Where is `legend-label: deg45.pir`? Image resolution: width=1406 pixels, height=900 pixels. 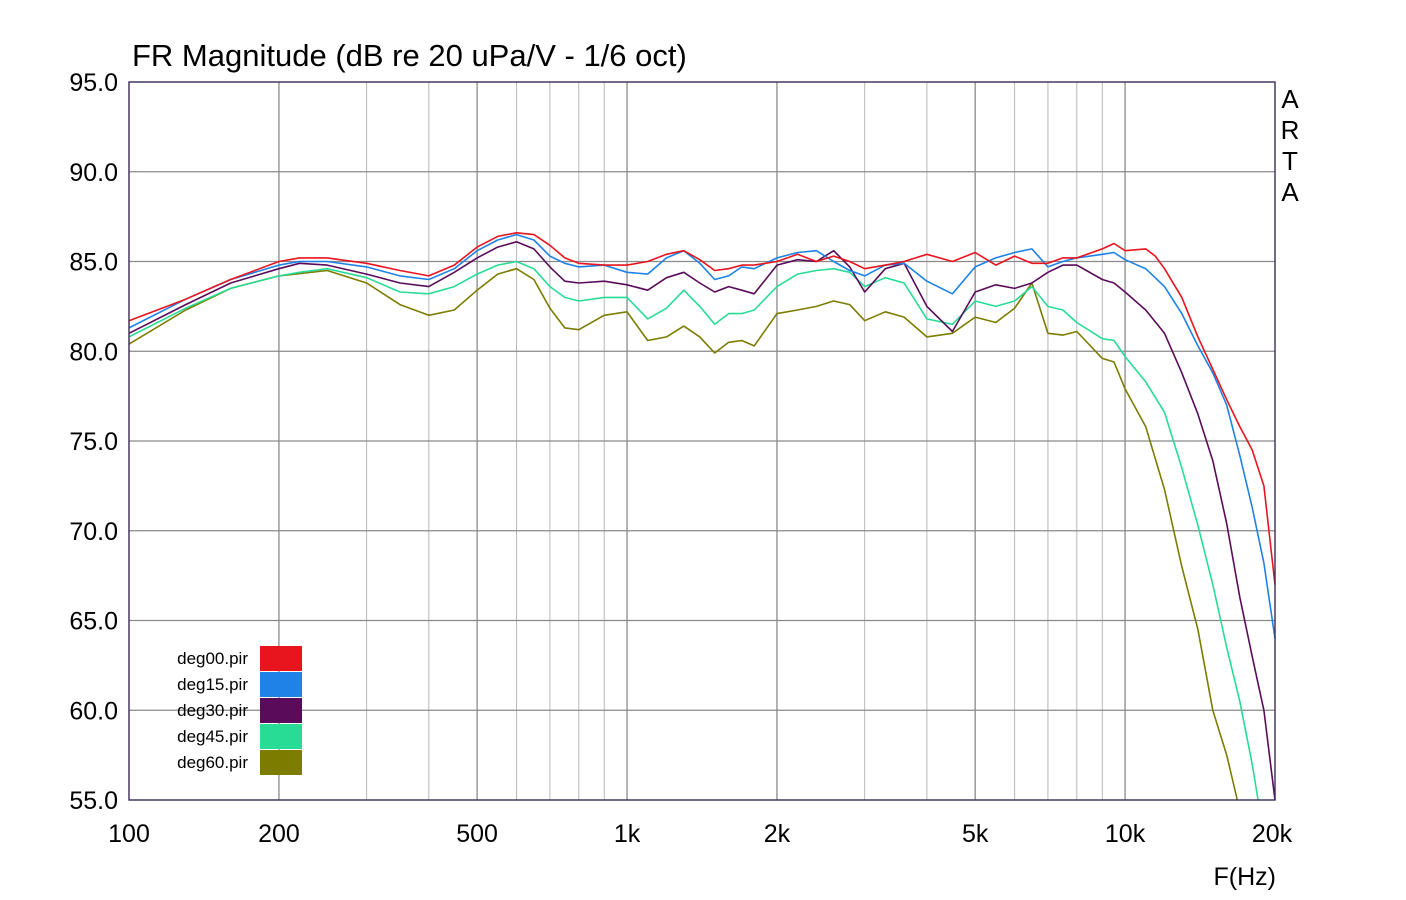 legend-label: deg45.pir is located at coordinates (212, 736).